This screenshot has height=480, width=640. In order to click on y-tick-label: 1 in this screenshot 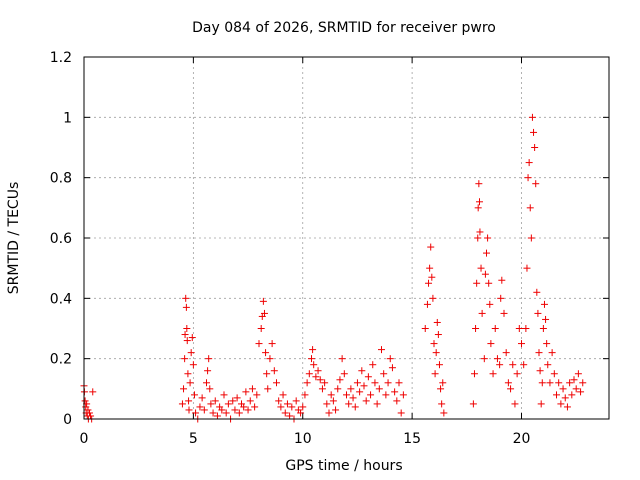, I will do `click(67, 118)`.